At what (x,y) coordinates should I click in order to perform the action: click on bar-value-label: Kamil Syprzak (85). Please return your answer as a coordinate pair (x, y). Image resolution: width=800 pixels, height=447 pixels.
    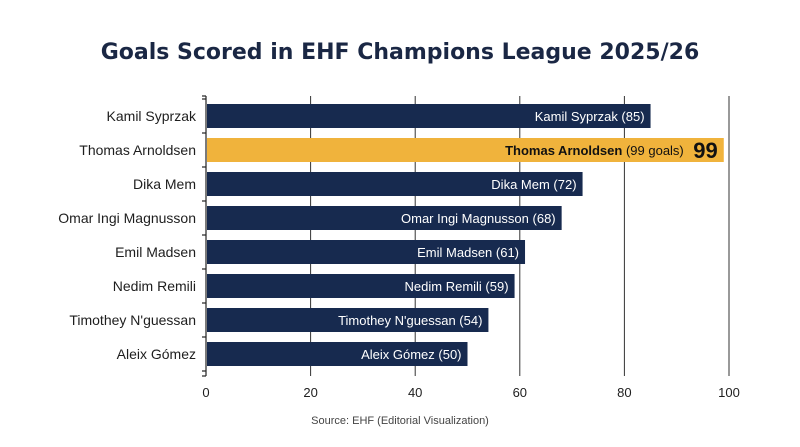
    Looking at the image, I should click on (590, 116).